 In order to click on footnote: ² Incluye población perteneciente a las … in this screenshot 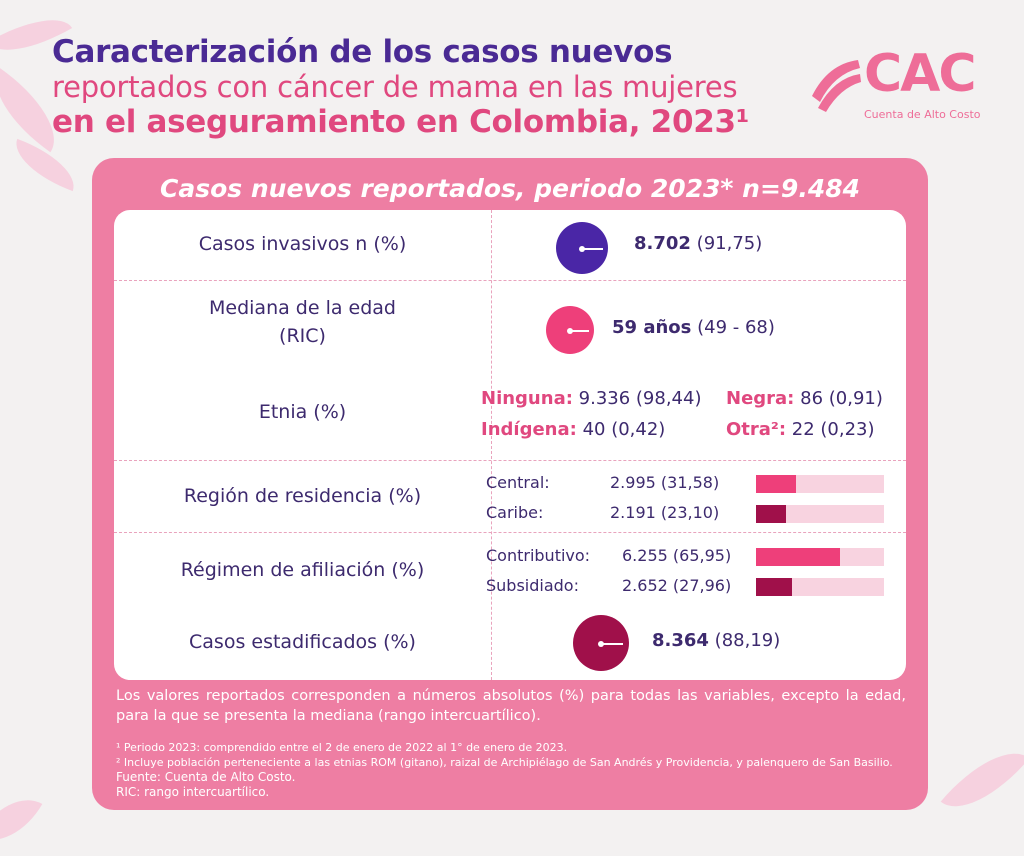, I will do `click(504, 762)`.